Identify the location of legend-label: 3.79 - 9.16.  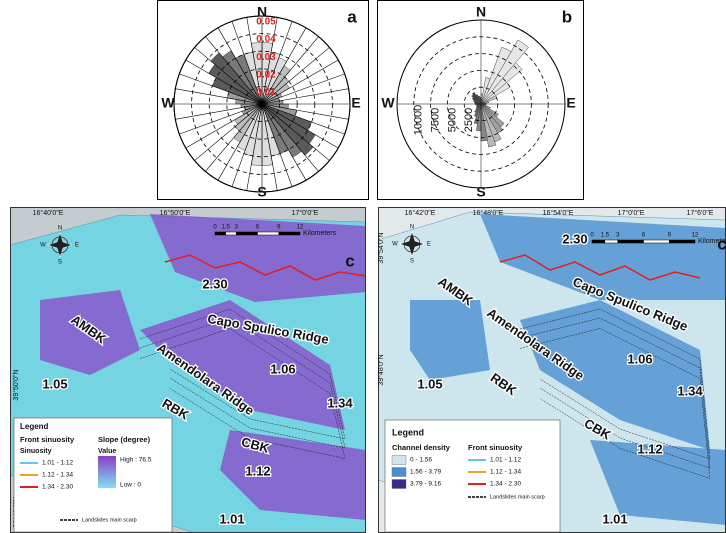
(425, 484).